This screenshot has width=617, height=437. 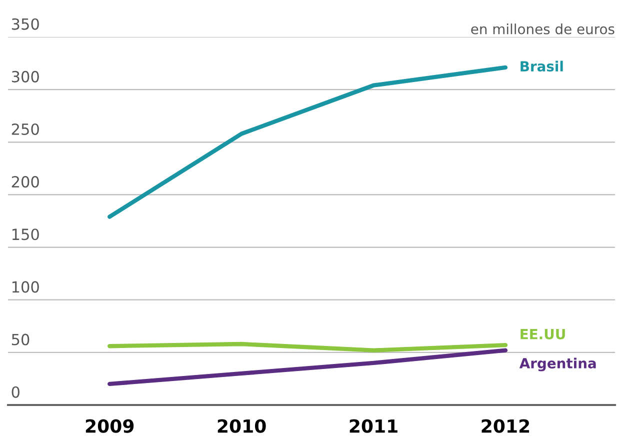 What do you see at coordinates (25, 24) in the screenshot?
I see `y-tick-label: 350` at bounding box center [25, 24].